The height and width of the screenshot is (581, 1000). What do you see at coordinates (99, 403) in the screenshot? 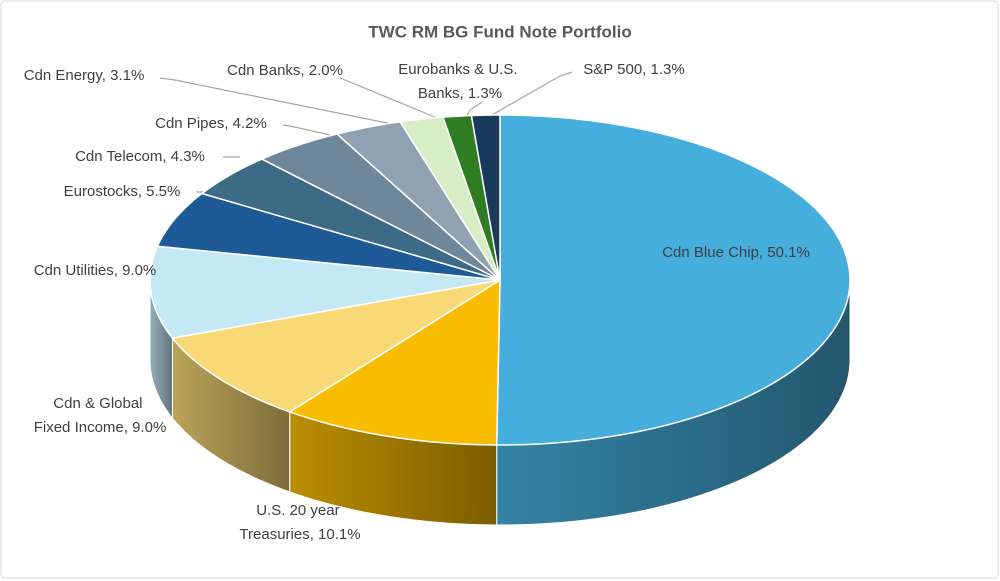
I see `label-line: Cdn & Global` at bounding box center [99, 403].